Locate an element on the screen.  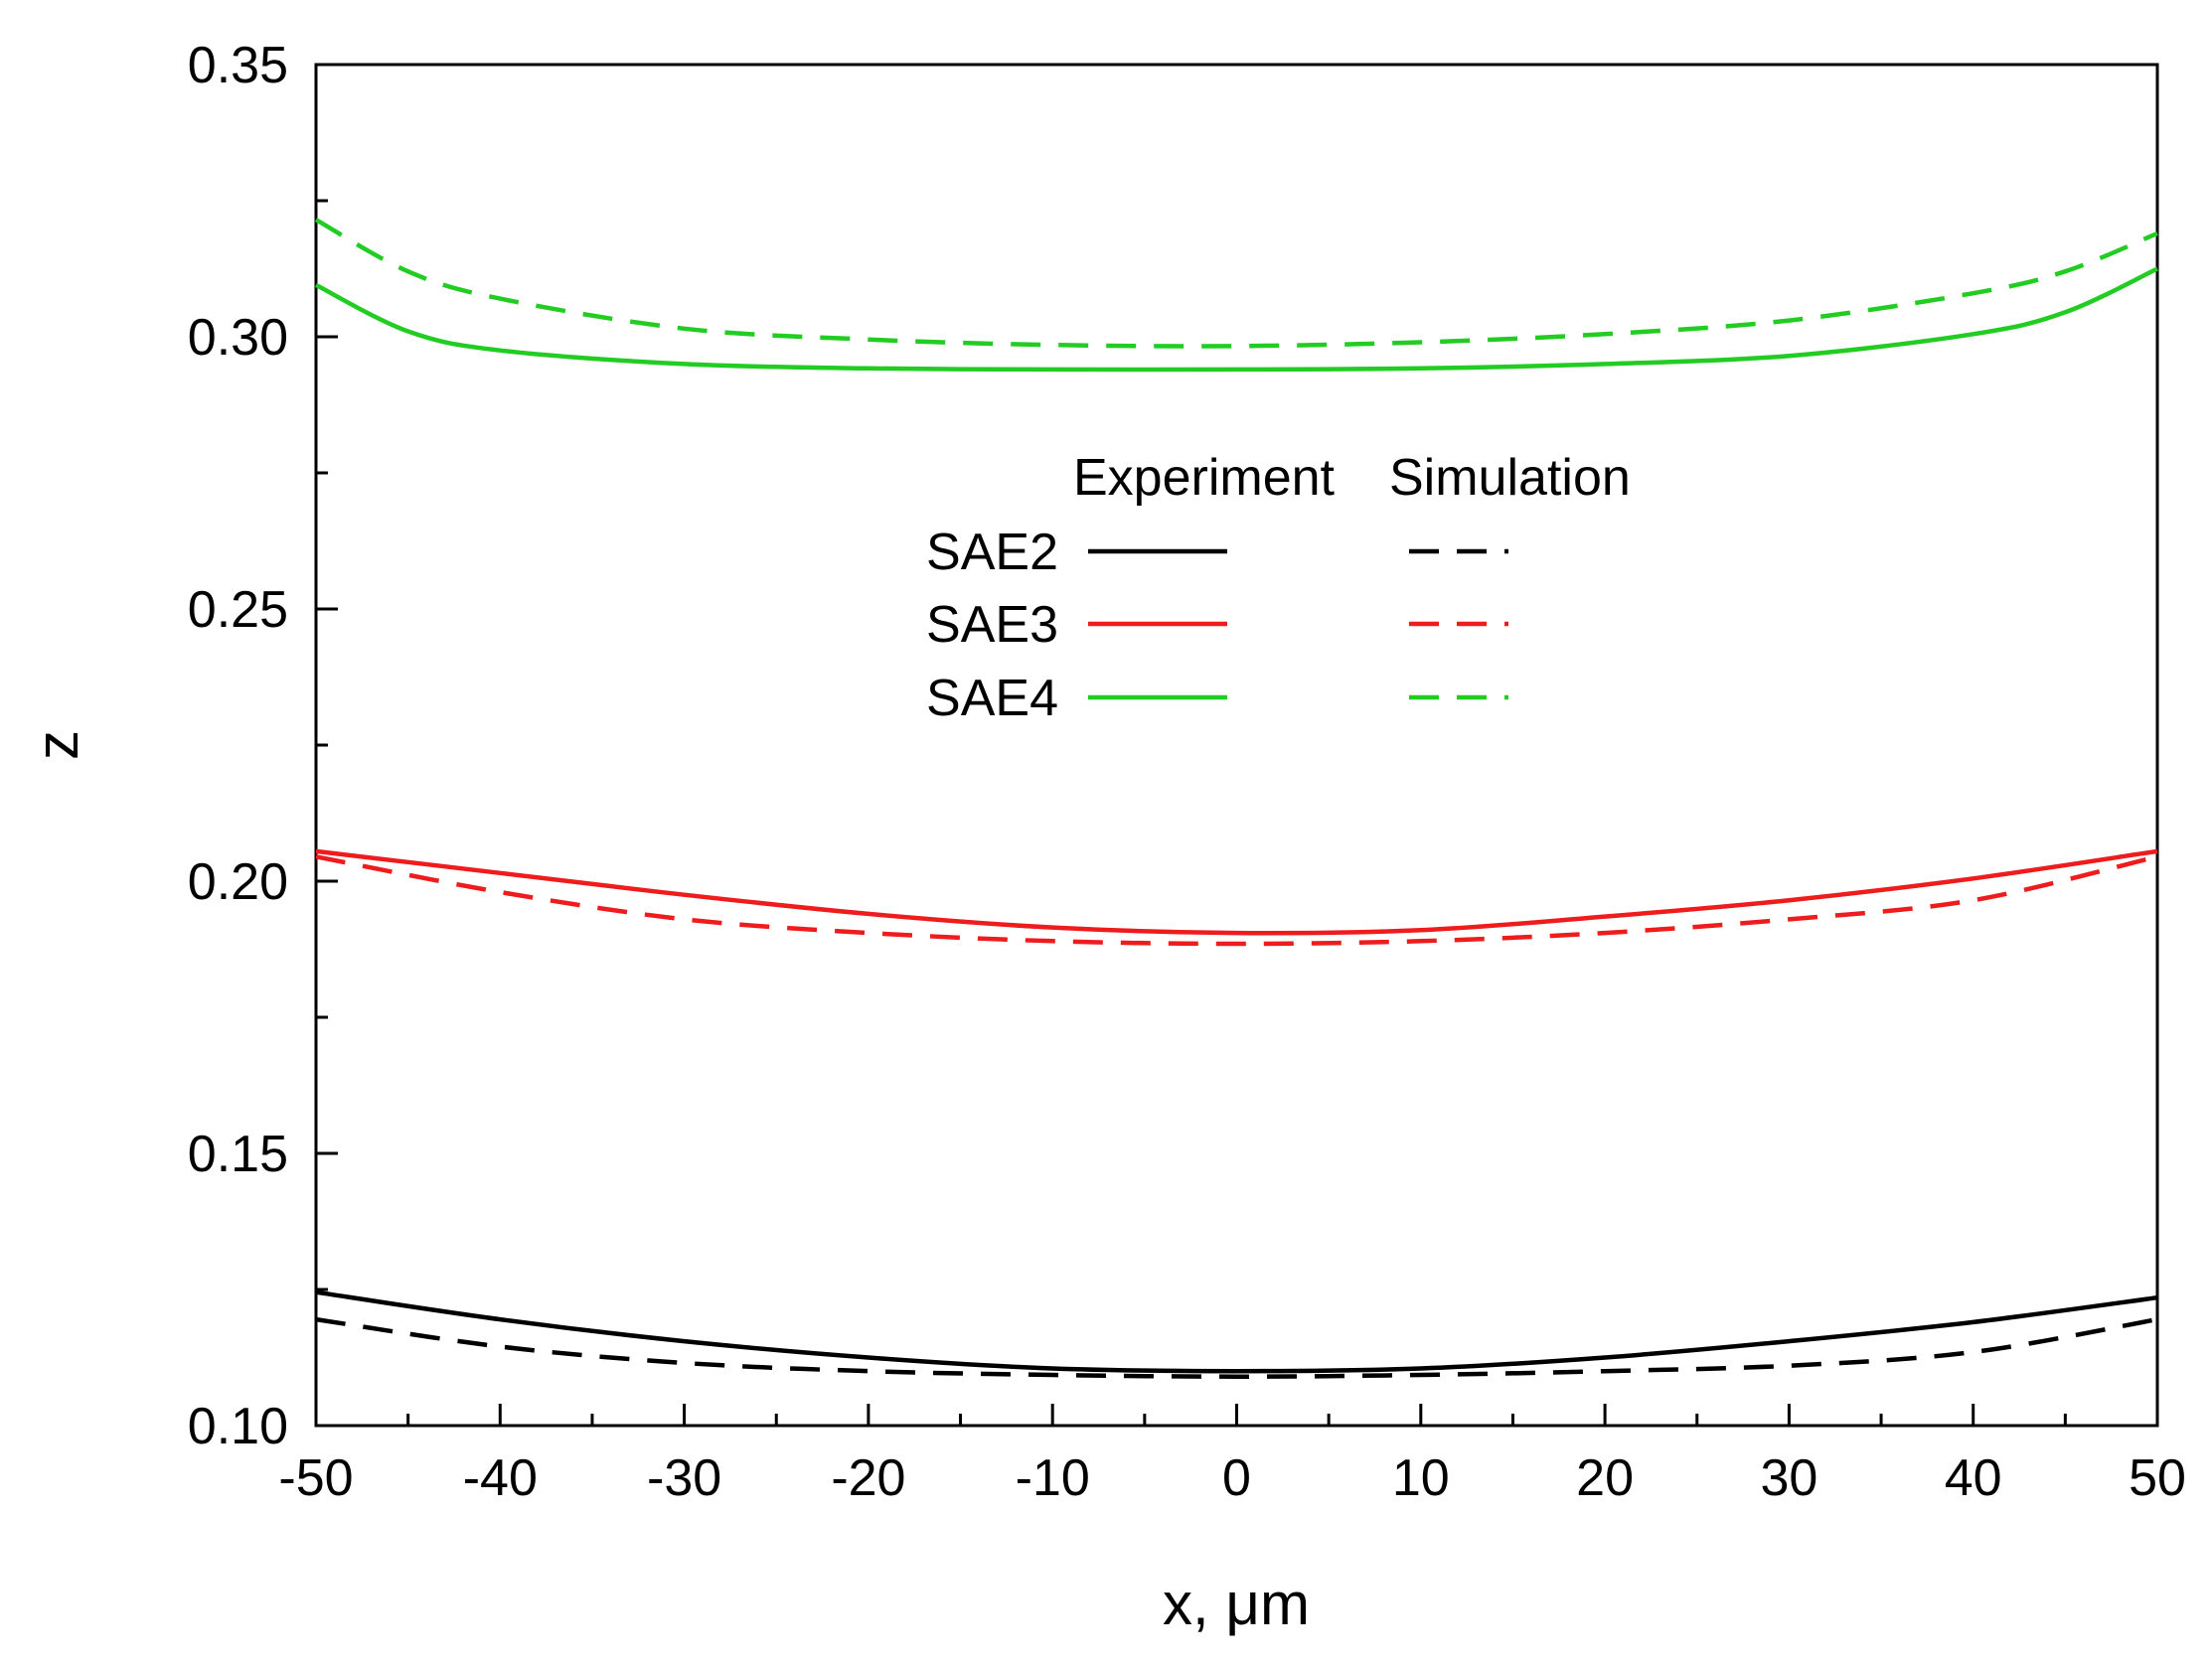
y-tick-label: 0.20 is located at coordinates (238, 882).